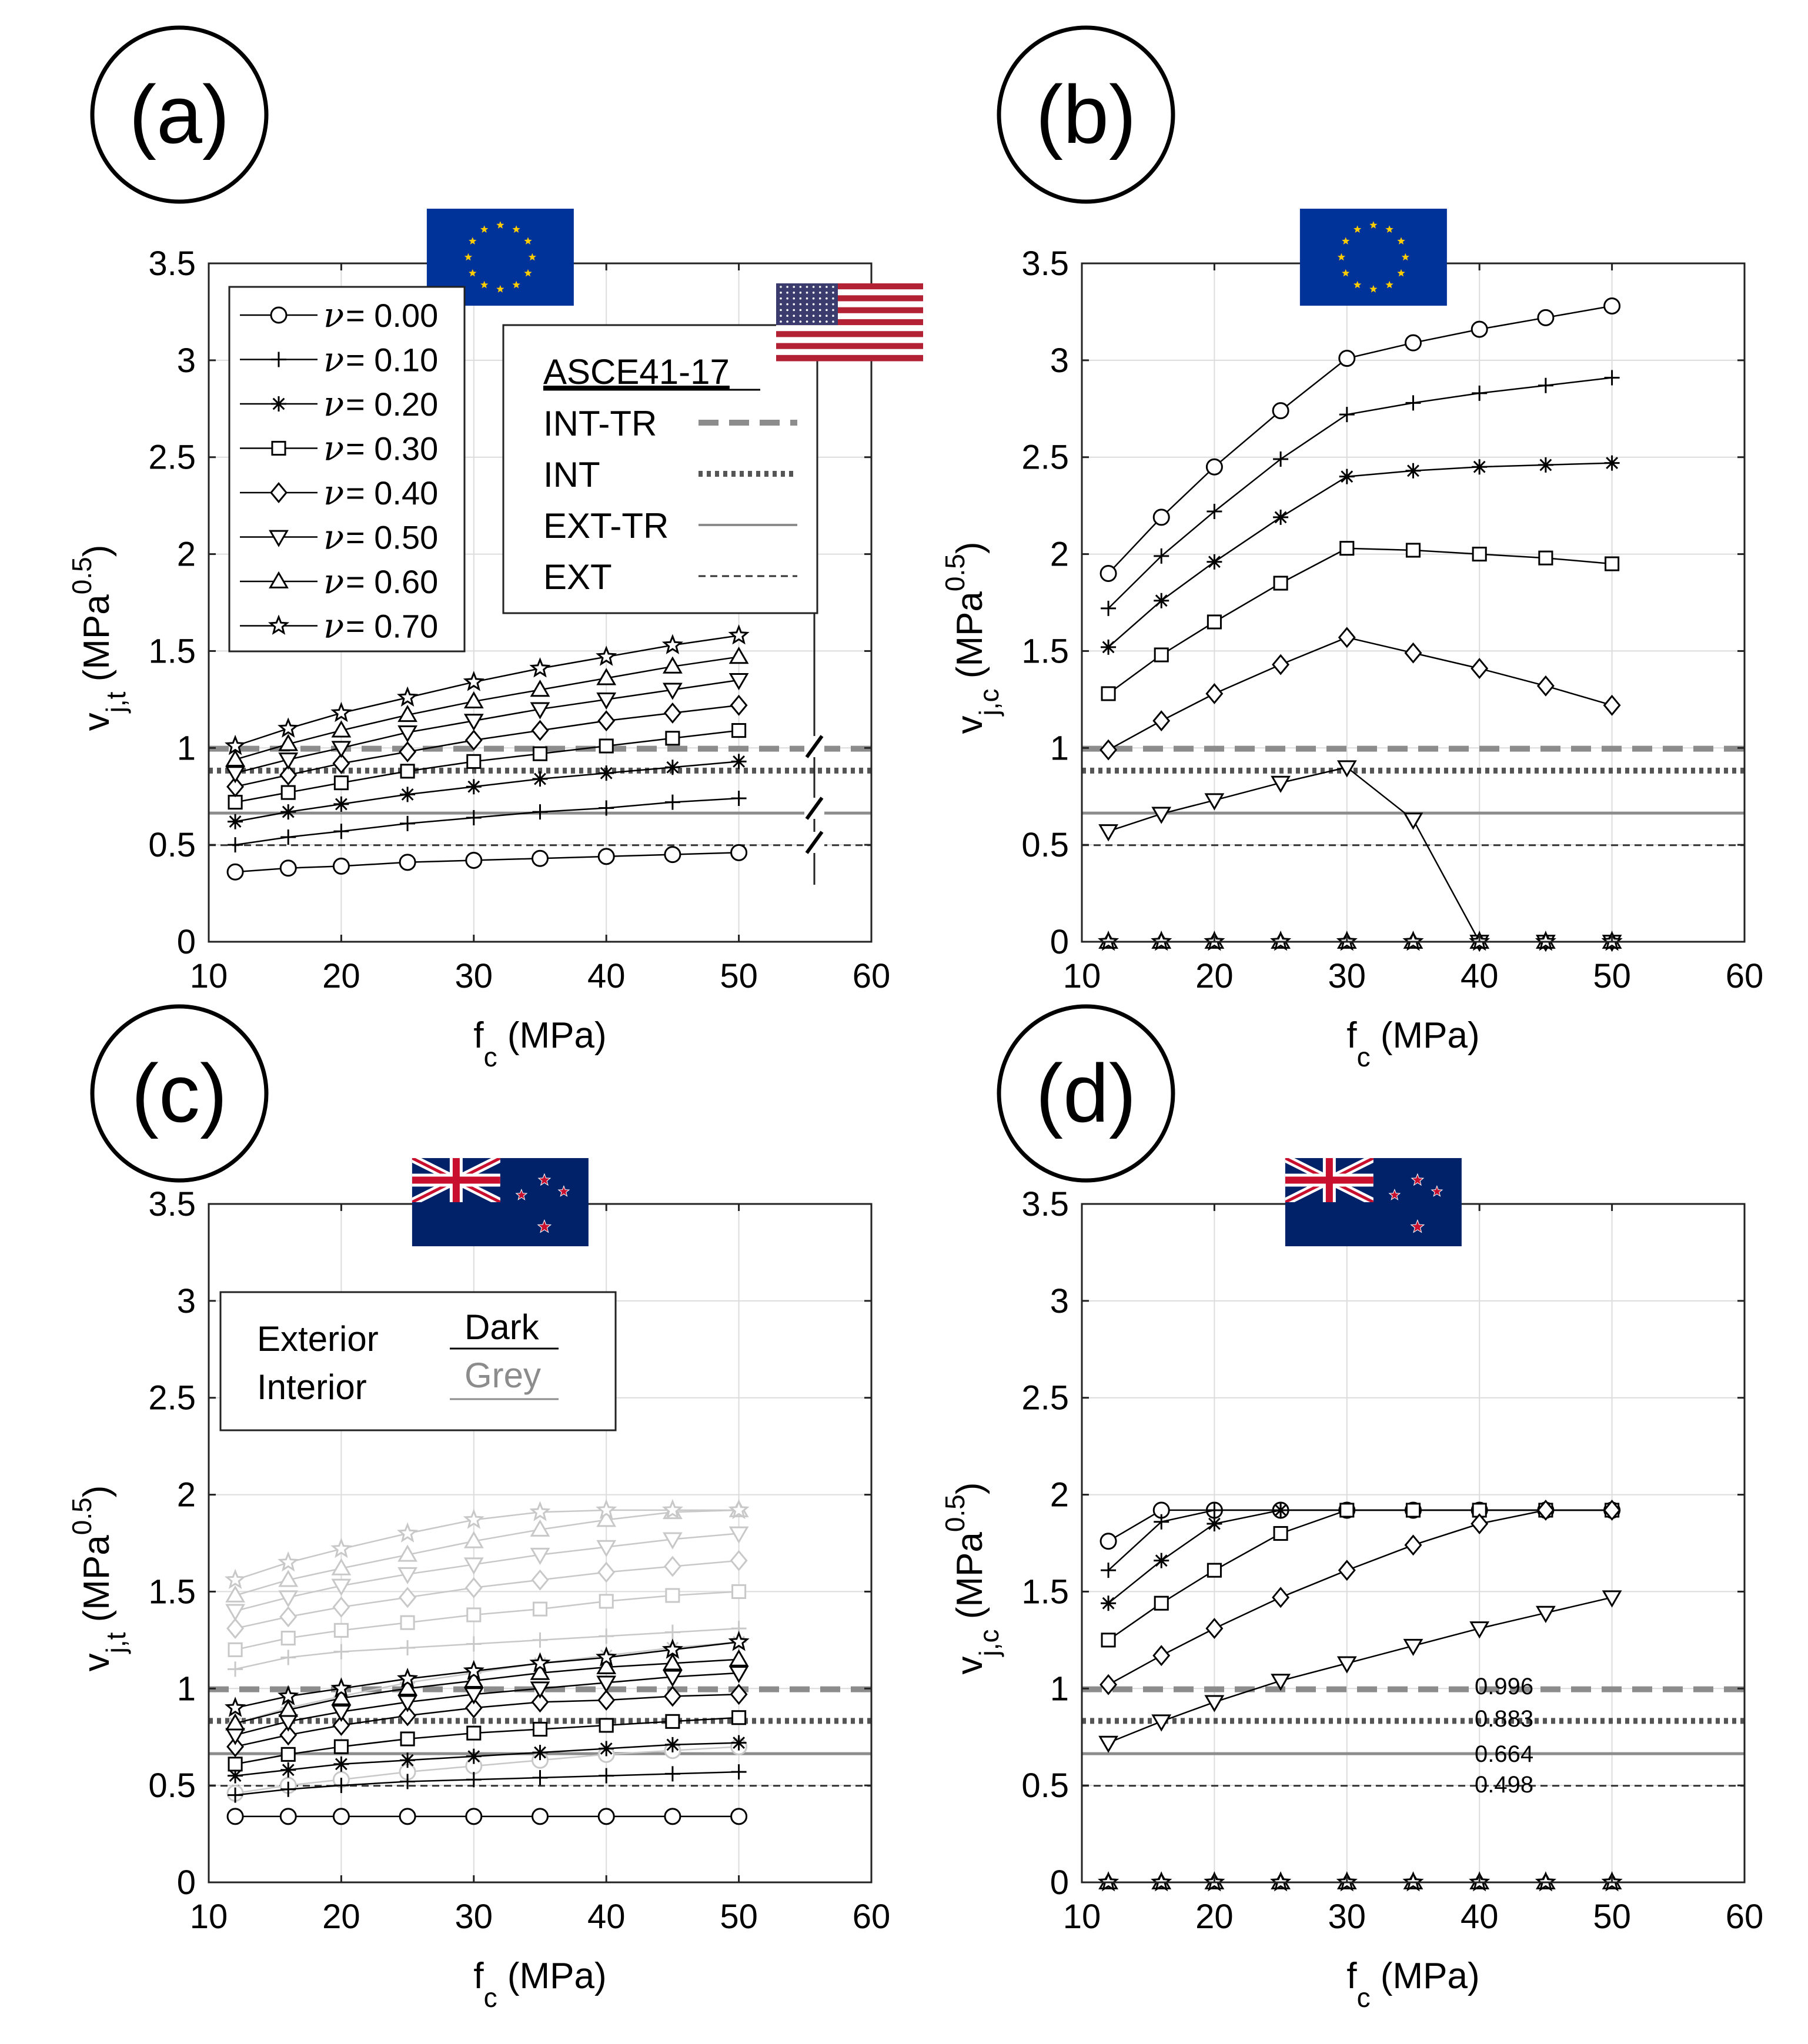 This screenshot has height=2044, width=1808. I want to click on nz-star-icon, so click(1394, 1194).